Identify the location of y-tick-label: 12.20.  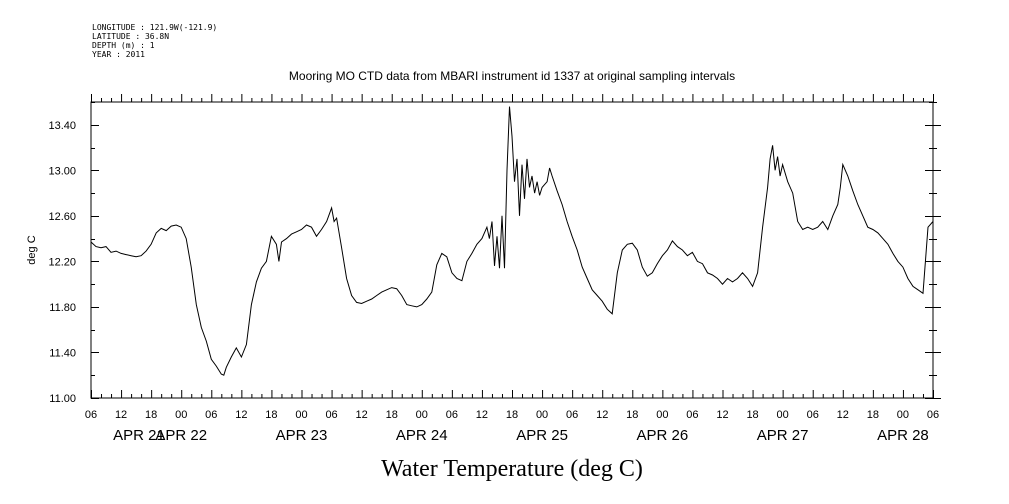
(62, 262).